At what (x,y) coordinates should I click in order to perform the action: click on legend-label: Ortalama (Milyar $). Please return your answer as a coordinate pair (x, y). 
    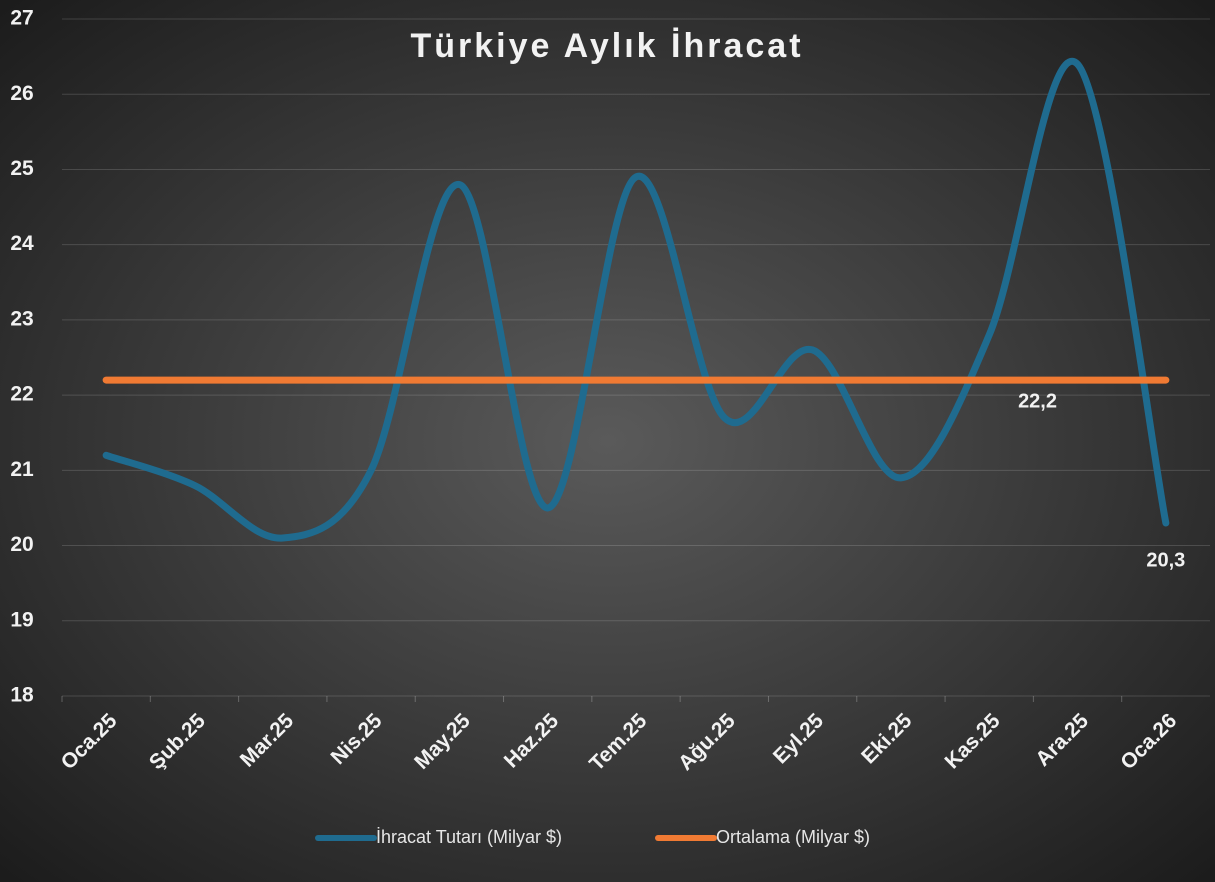
    Looking at the image, I should click on (793, 837).